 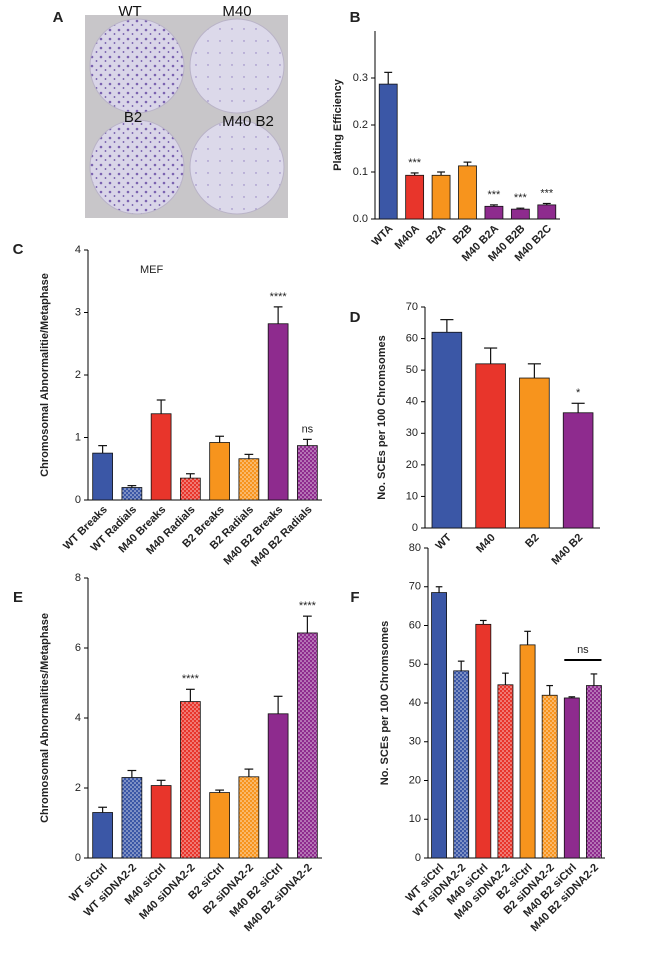 I want to click on y-tick-label: 1, so click(x=78, y=437).